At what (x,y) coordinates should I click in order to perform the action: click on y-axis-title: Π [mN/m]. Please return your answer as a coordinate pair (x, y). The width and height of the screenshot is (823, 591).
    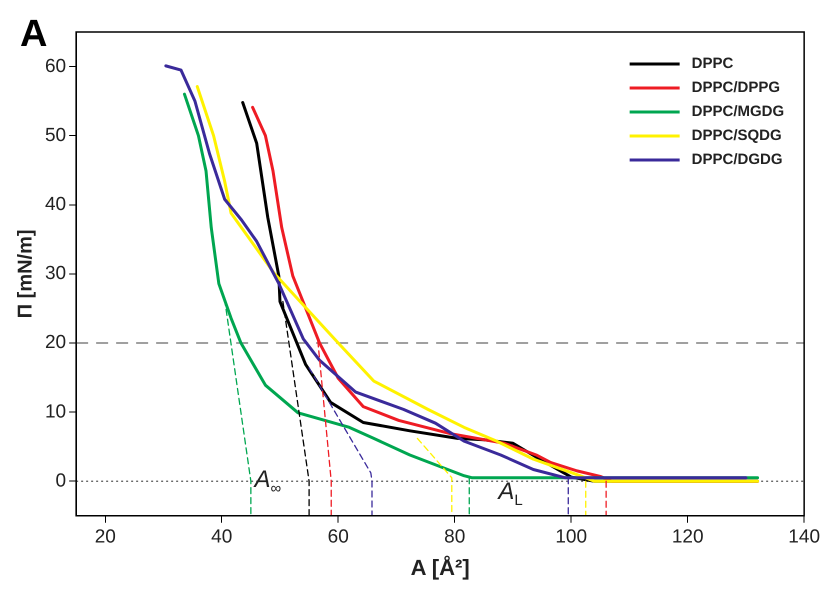
    Looking at the image, I should click on (25, 273).